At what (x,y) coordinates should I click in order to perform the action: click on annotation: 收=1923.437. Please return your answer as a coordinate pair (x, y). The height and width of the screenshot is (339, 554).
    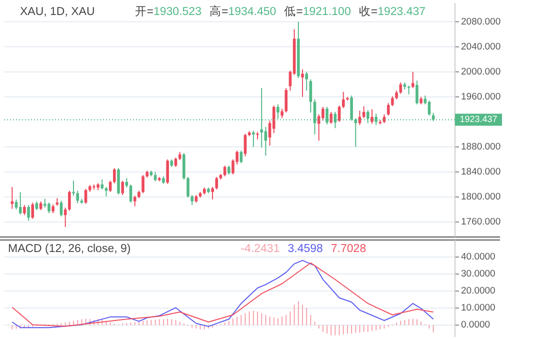
    Looking at the image, I should click on (392, 11).